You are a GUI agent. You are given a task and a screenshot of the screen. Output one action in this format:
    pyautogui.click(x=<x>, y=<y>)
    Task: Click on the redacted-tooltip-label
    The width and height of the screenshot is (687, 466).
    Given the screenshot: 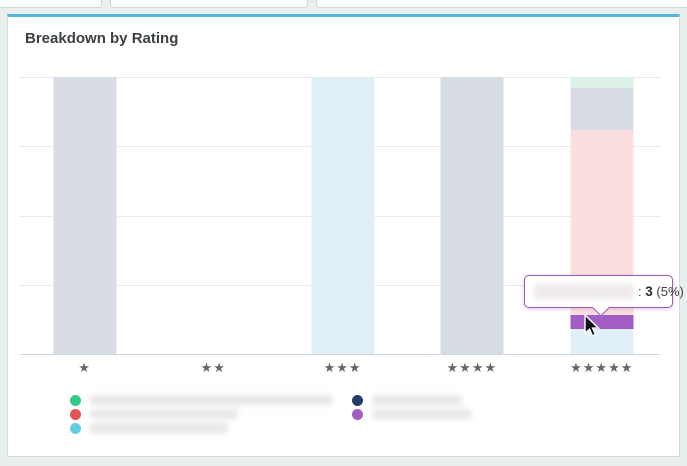 What is the action you would take?
    pyautogui.click(x=584, y=291)
    